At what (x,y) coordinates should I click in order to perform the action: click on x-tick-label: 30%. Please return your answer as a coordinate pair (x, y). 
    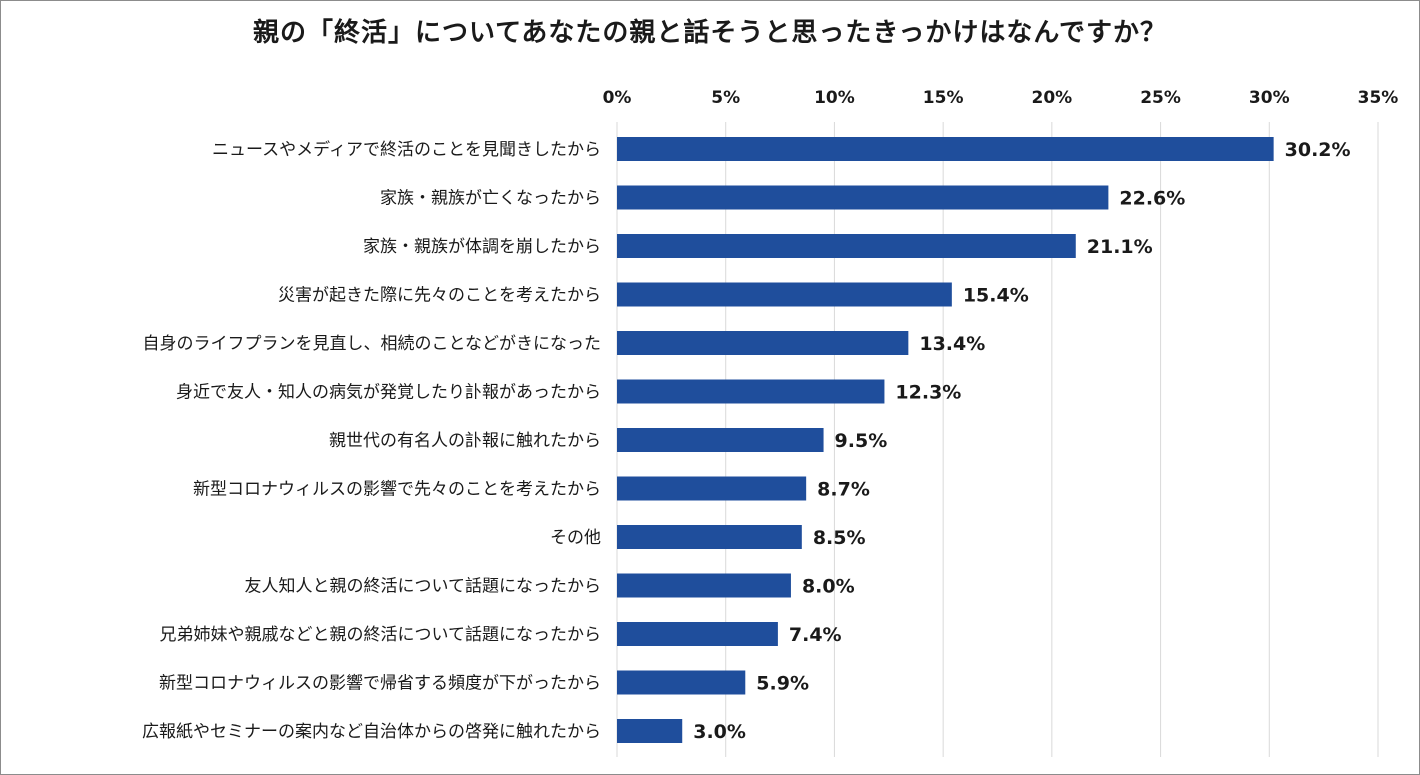
    Looking at the image, I should click on (1269, 98).